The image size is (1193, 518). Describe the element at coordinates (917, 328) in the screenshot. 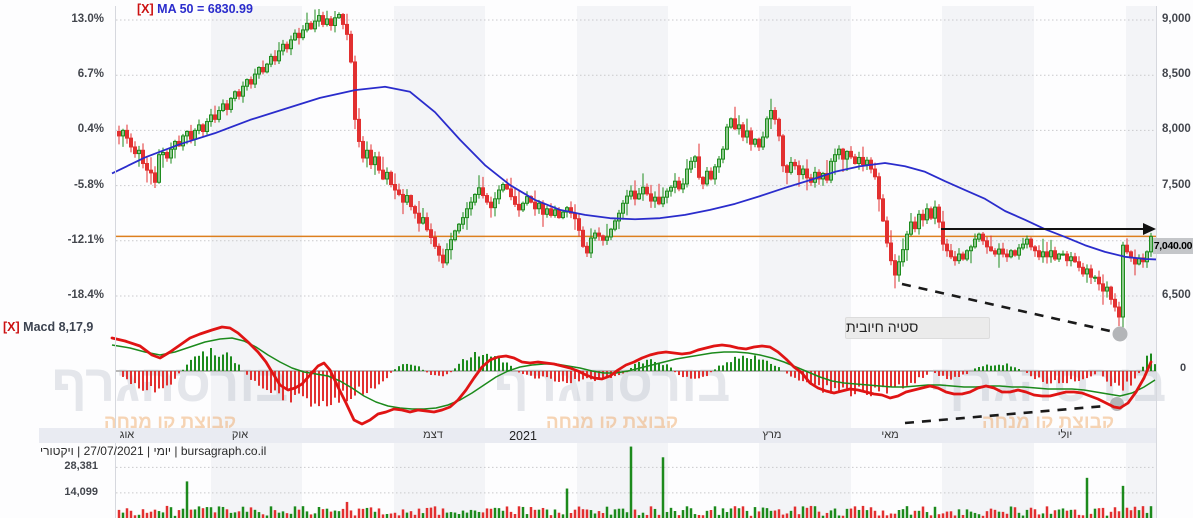

I see `divergence-annotation: סטיה חיובית` at that location.